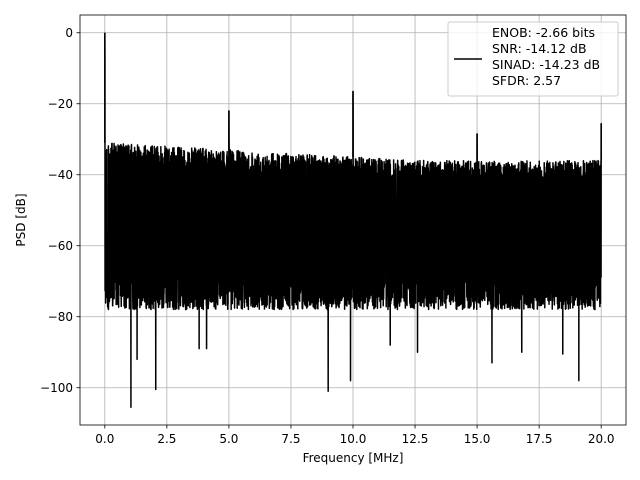  I want to click on x-tick-label: 0.0, so click(104, 439).